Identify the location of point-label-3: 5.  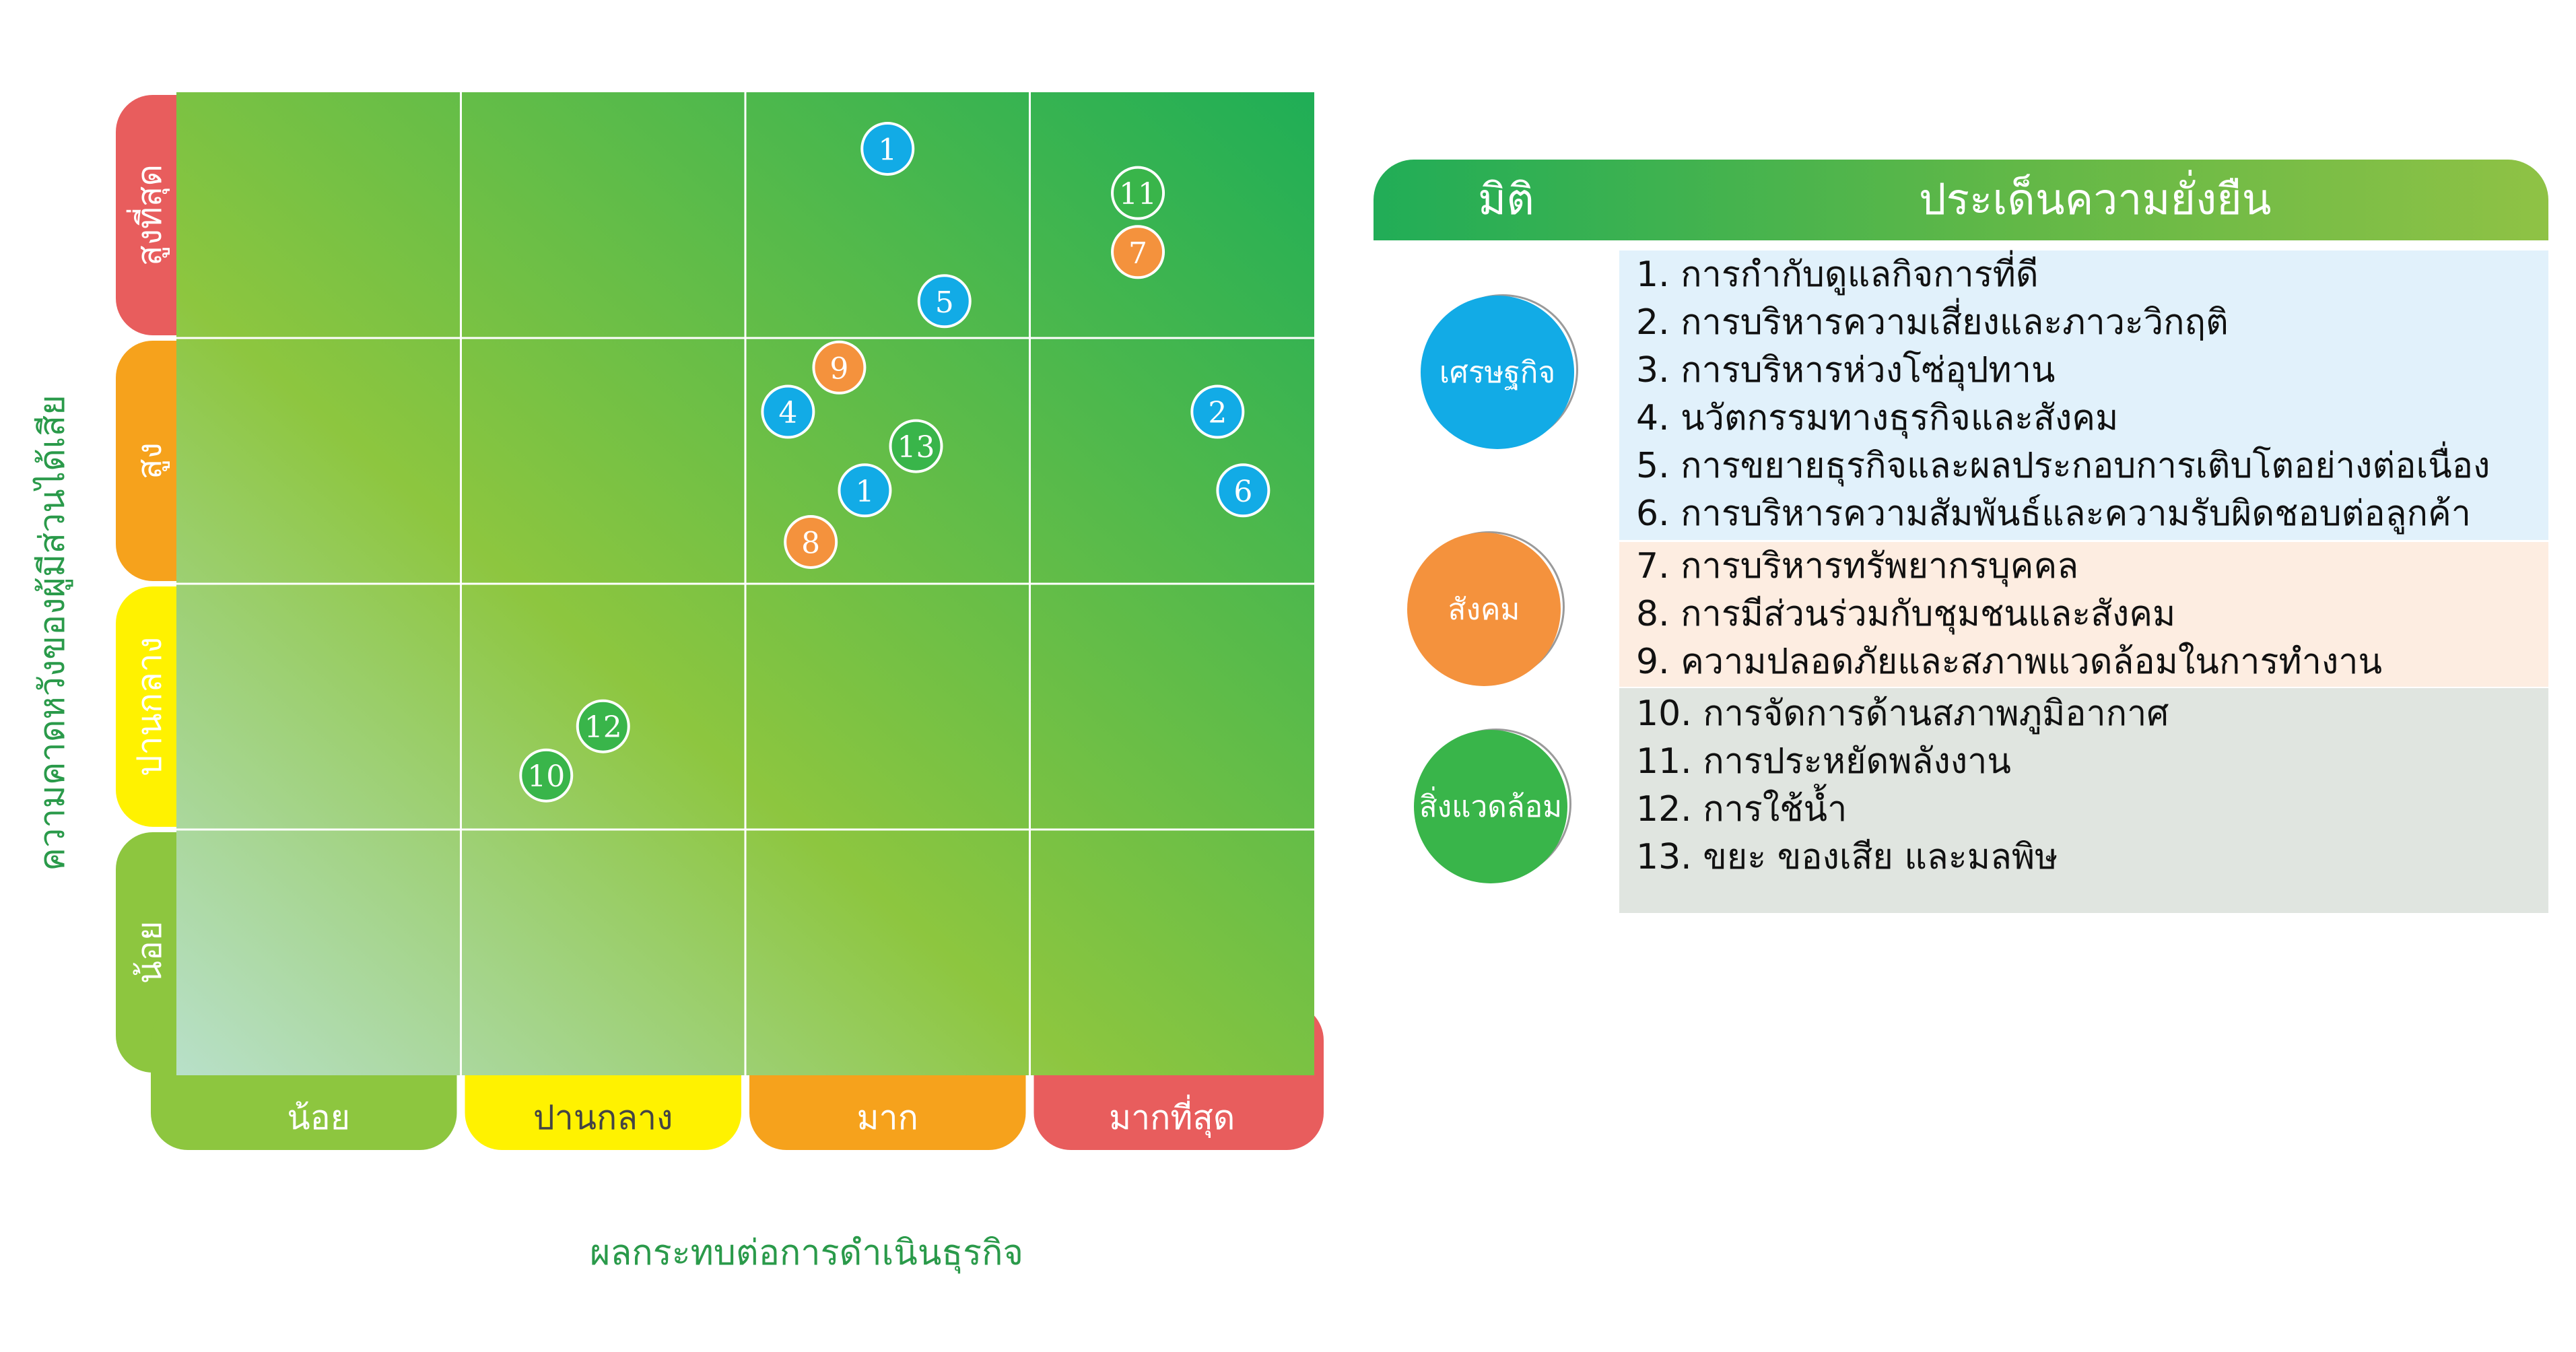
(944, 302).